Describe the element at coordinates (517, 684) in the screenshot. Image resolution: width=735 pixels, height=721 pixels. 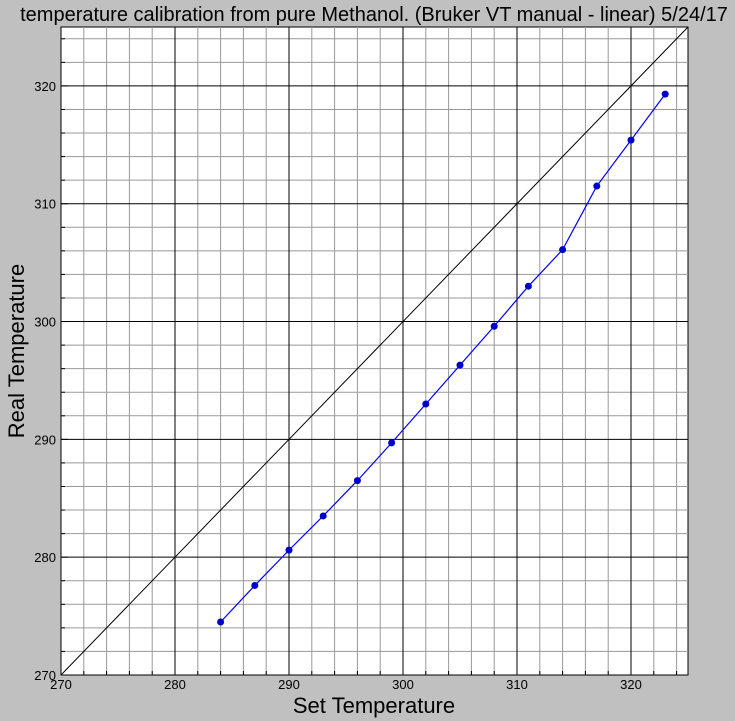
I see `x-tick-label: 310` at that location.